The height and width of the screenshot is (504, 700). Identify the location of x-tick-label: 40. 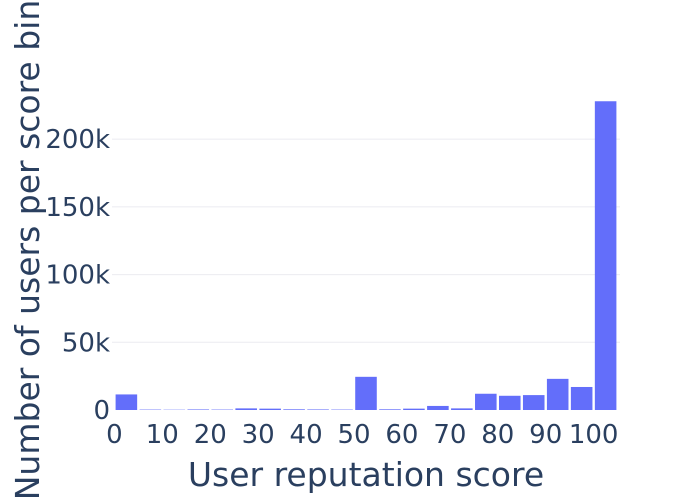
(306, 435).